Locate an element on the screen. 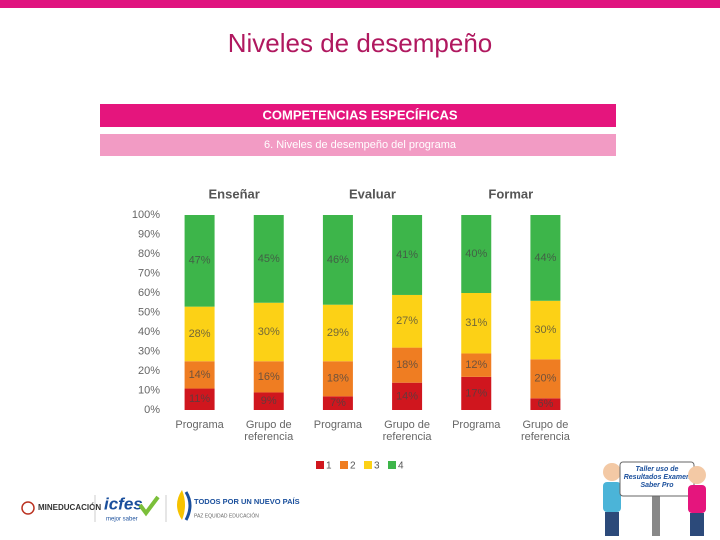  value-label: 20% is located at coordinates (545, 379).